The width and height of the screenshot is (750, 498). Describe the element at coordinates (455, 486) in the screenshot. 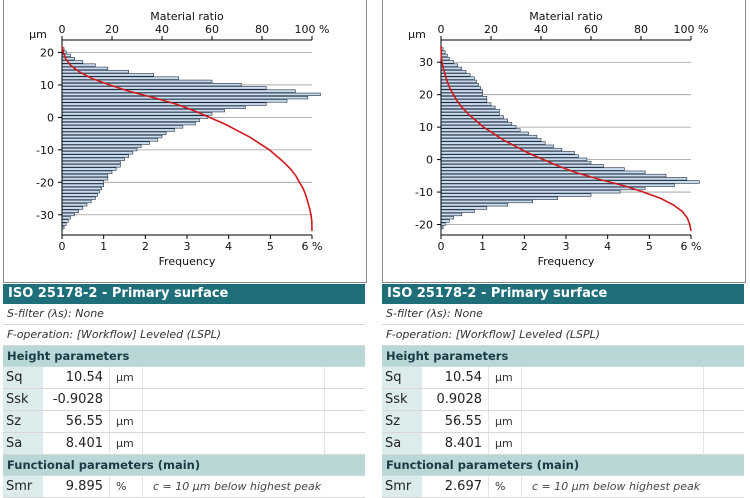

I see `param-value: 2.697` at that location.